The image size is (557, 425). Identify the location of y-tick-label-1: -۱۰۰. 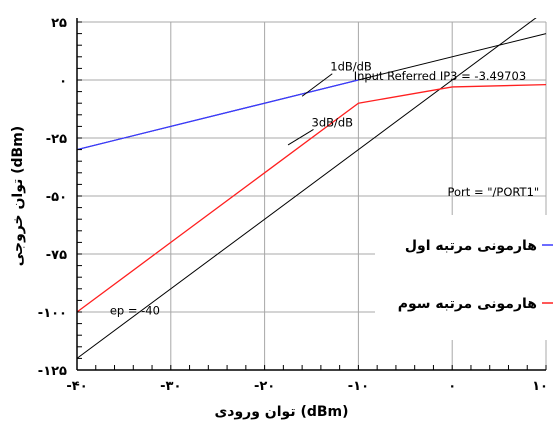
(52, 313).